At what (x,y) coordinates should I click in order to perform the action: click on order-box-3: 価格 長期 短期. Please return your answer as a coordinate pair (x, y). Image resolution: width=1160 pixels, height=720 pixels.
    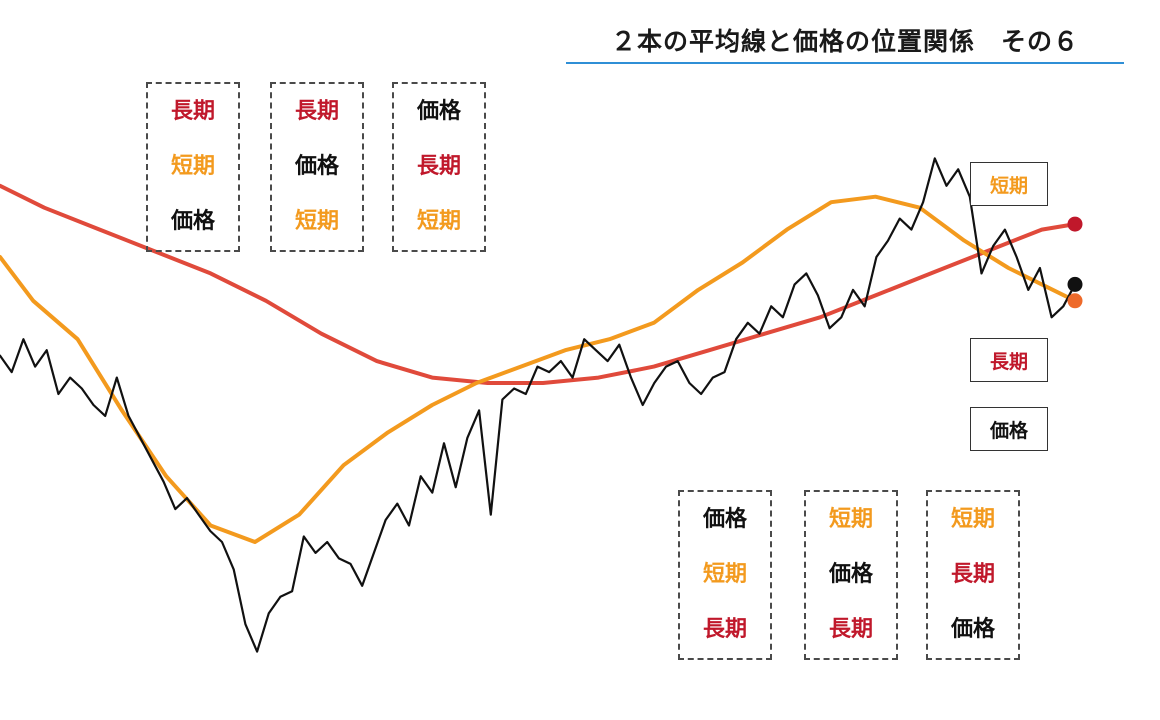
    Looking at the image, I should click on (439, 167).